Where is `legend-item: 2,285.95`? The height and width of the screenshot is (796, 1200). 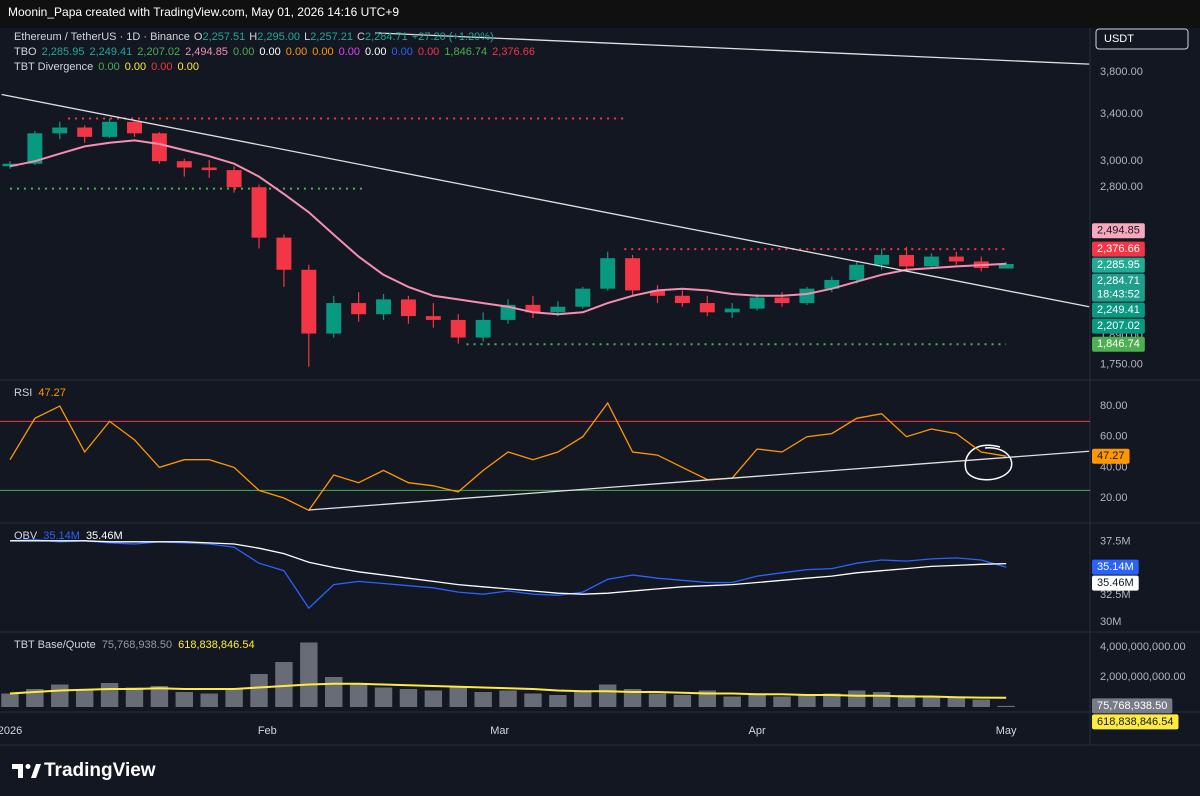
legend-item: 2,285.95 is located at coordinates (63, 52).